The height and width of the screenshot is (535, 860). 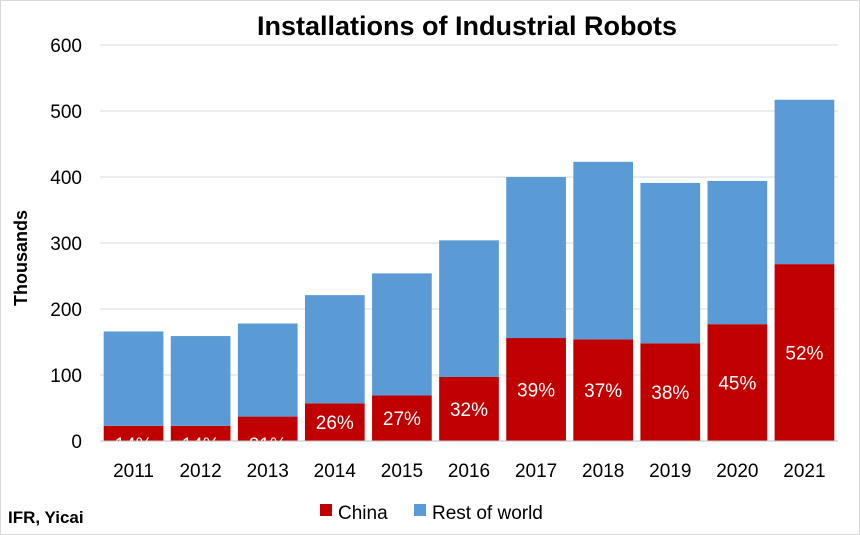 What do you see at coordinates (76, 442) in the screenshot?
I see `y-tick-label: 0` at bounding box center [76, 442].